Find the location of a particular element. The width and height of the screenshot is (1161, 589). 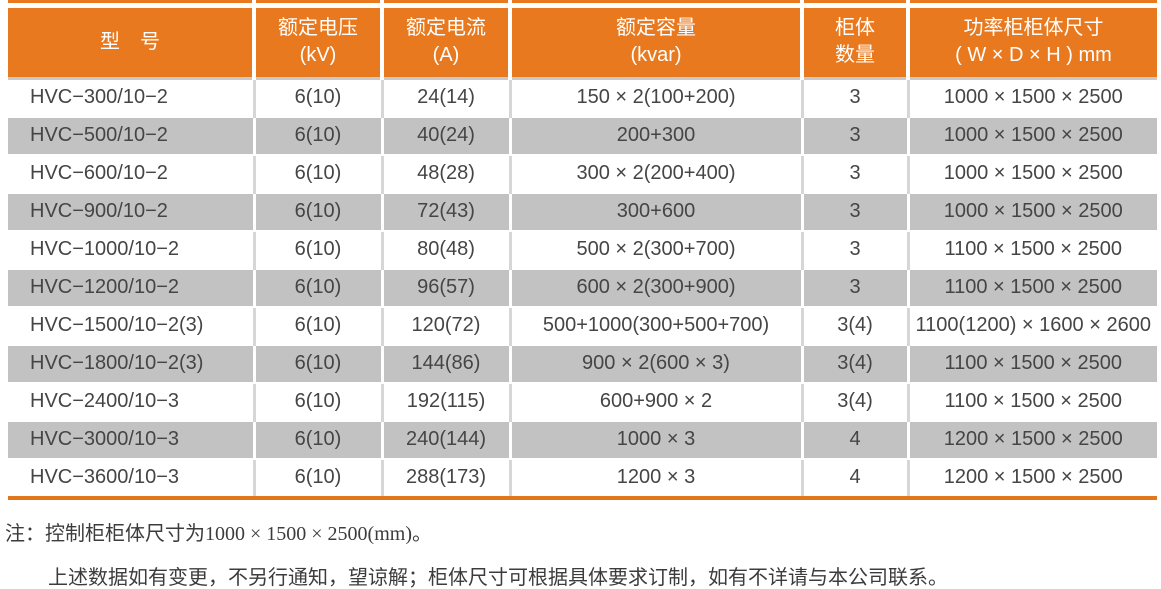

current-cell: 144(86) is located at coordinates (445, 363).